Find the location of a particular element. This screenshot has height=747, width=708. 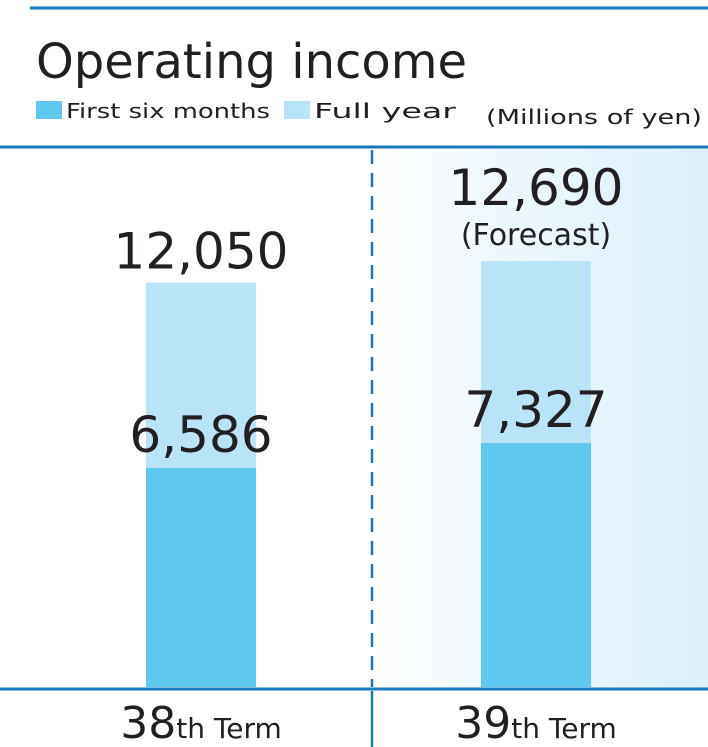

category-39th-suffix: th Term is located at coordinates (564, 728).